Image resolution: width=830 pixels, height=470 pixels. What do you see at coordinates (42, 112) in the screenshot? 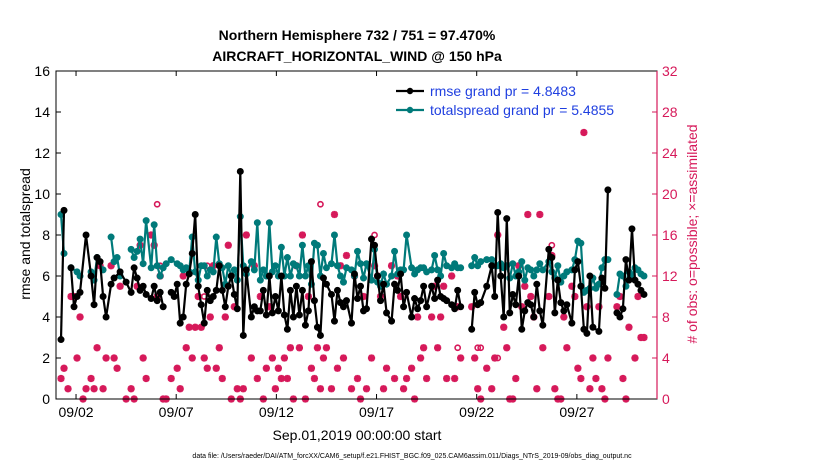
I see `y-tick-label-left: 14` at bounding box center [42, 112].